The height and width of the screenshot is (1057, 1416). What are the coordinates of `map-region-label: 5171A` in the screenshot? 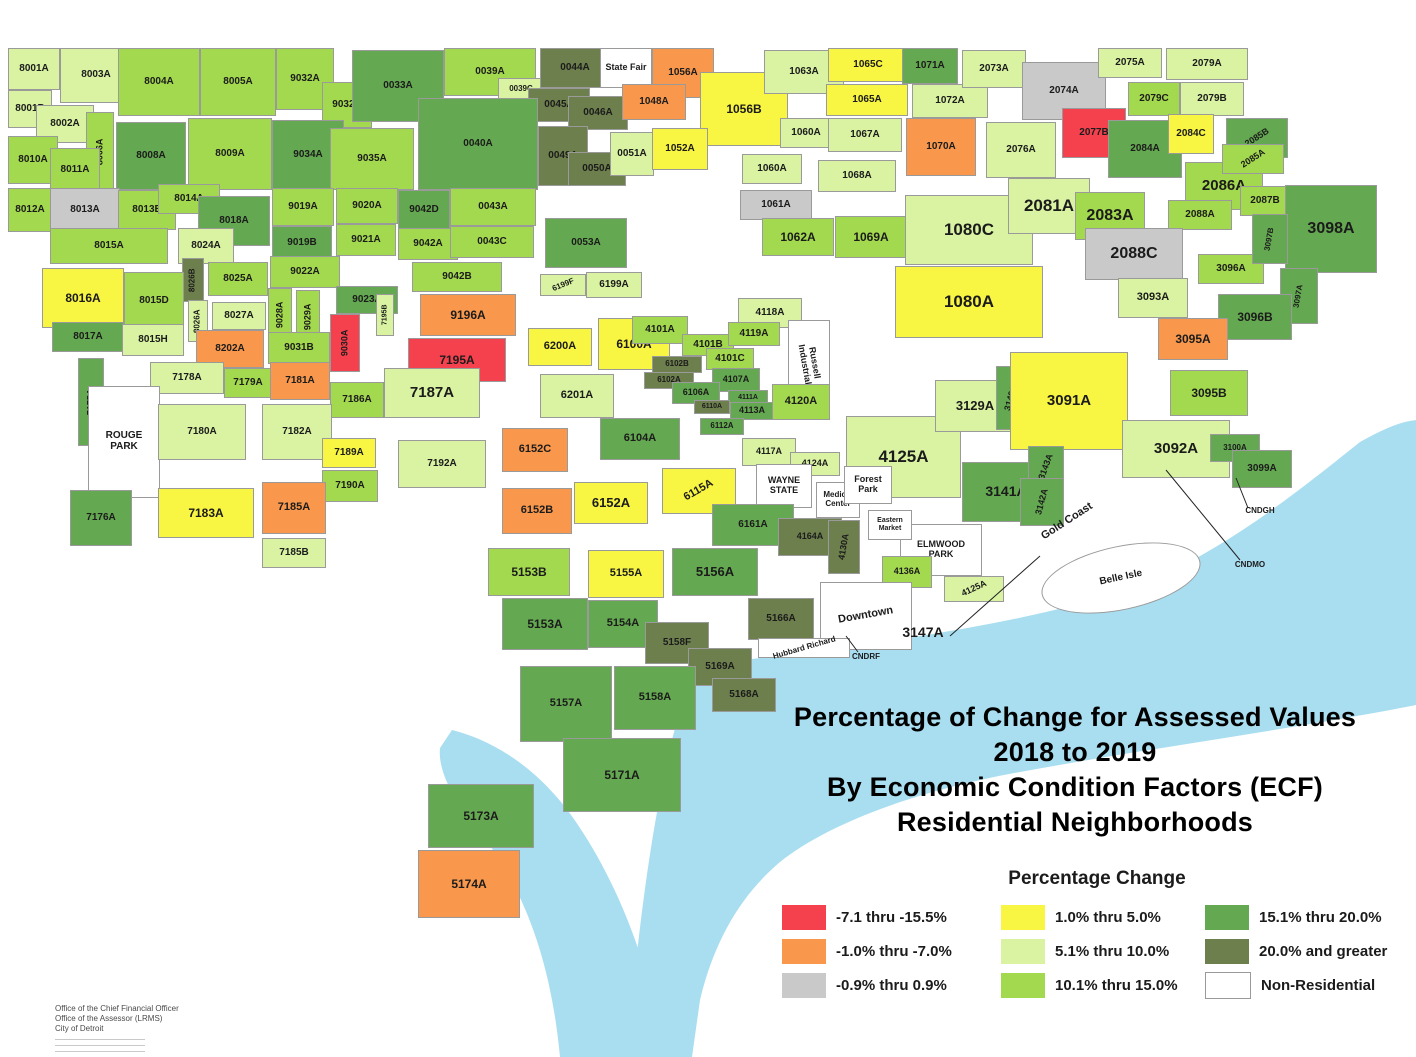 It's located at (622, 774).